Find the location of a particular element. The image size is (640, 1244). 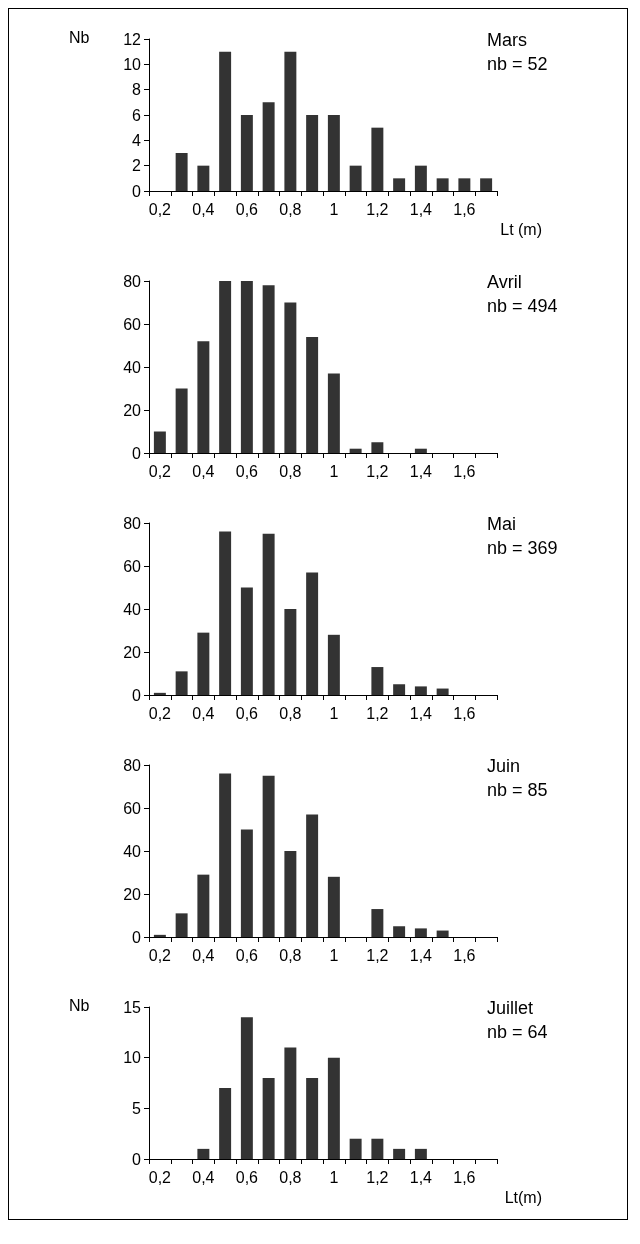

y-tick-label: 8 is located at coordinates (137, 90).